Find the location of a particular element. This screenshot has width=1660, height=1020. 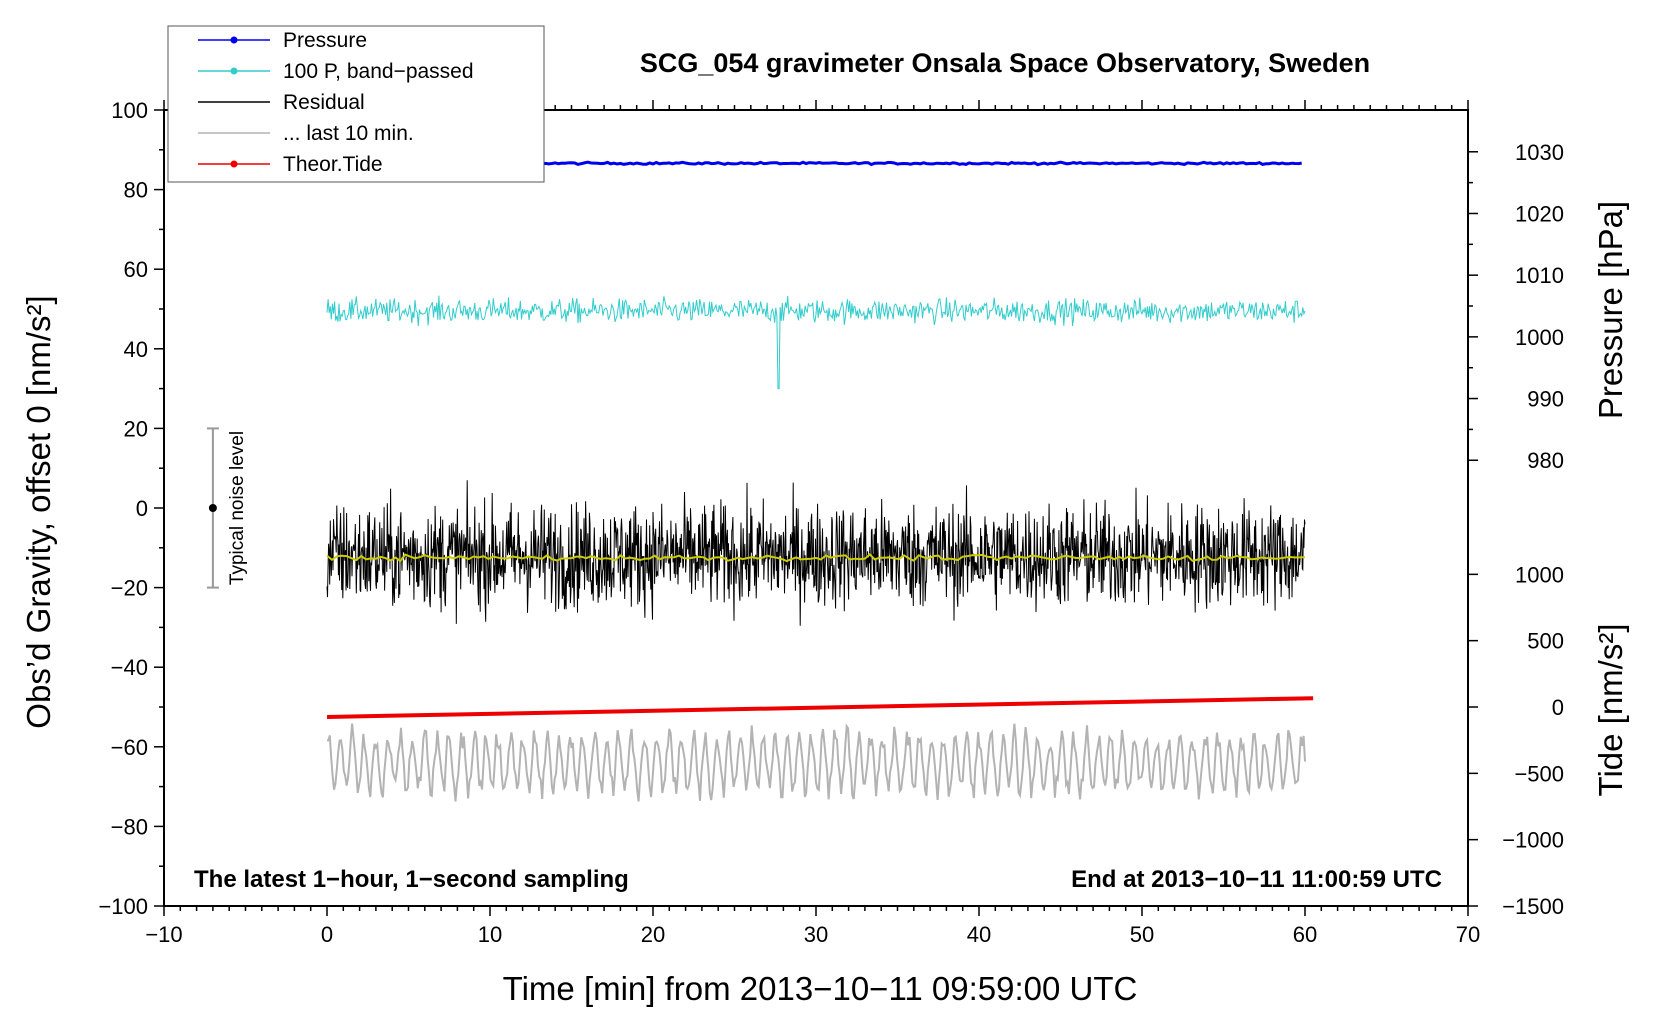

y-tick-label: −100 is located at coordinates (123, 906).